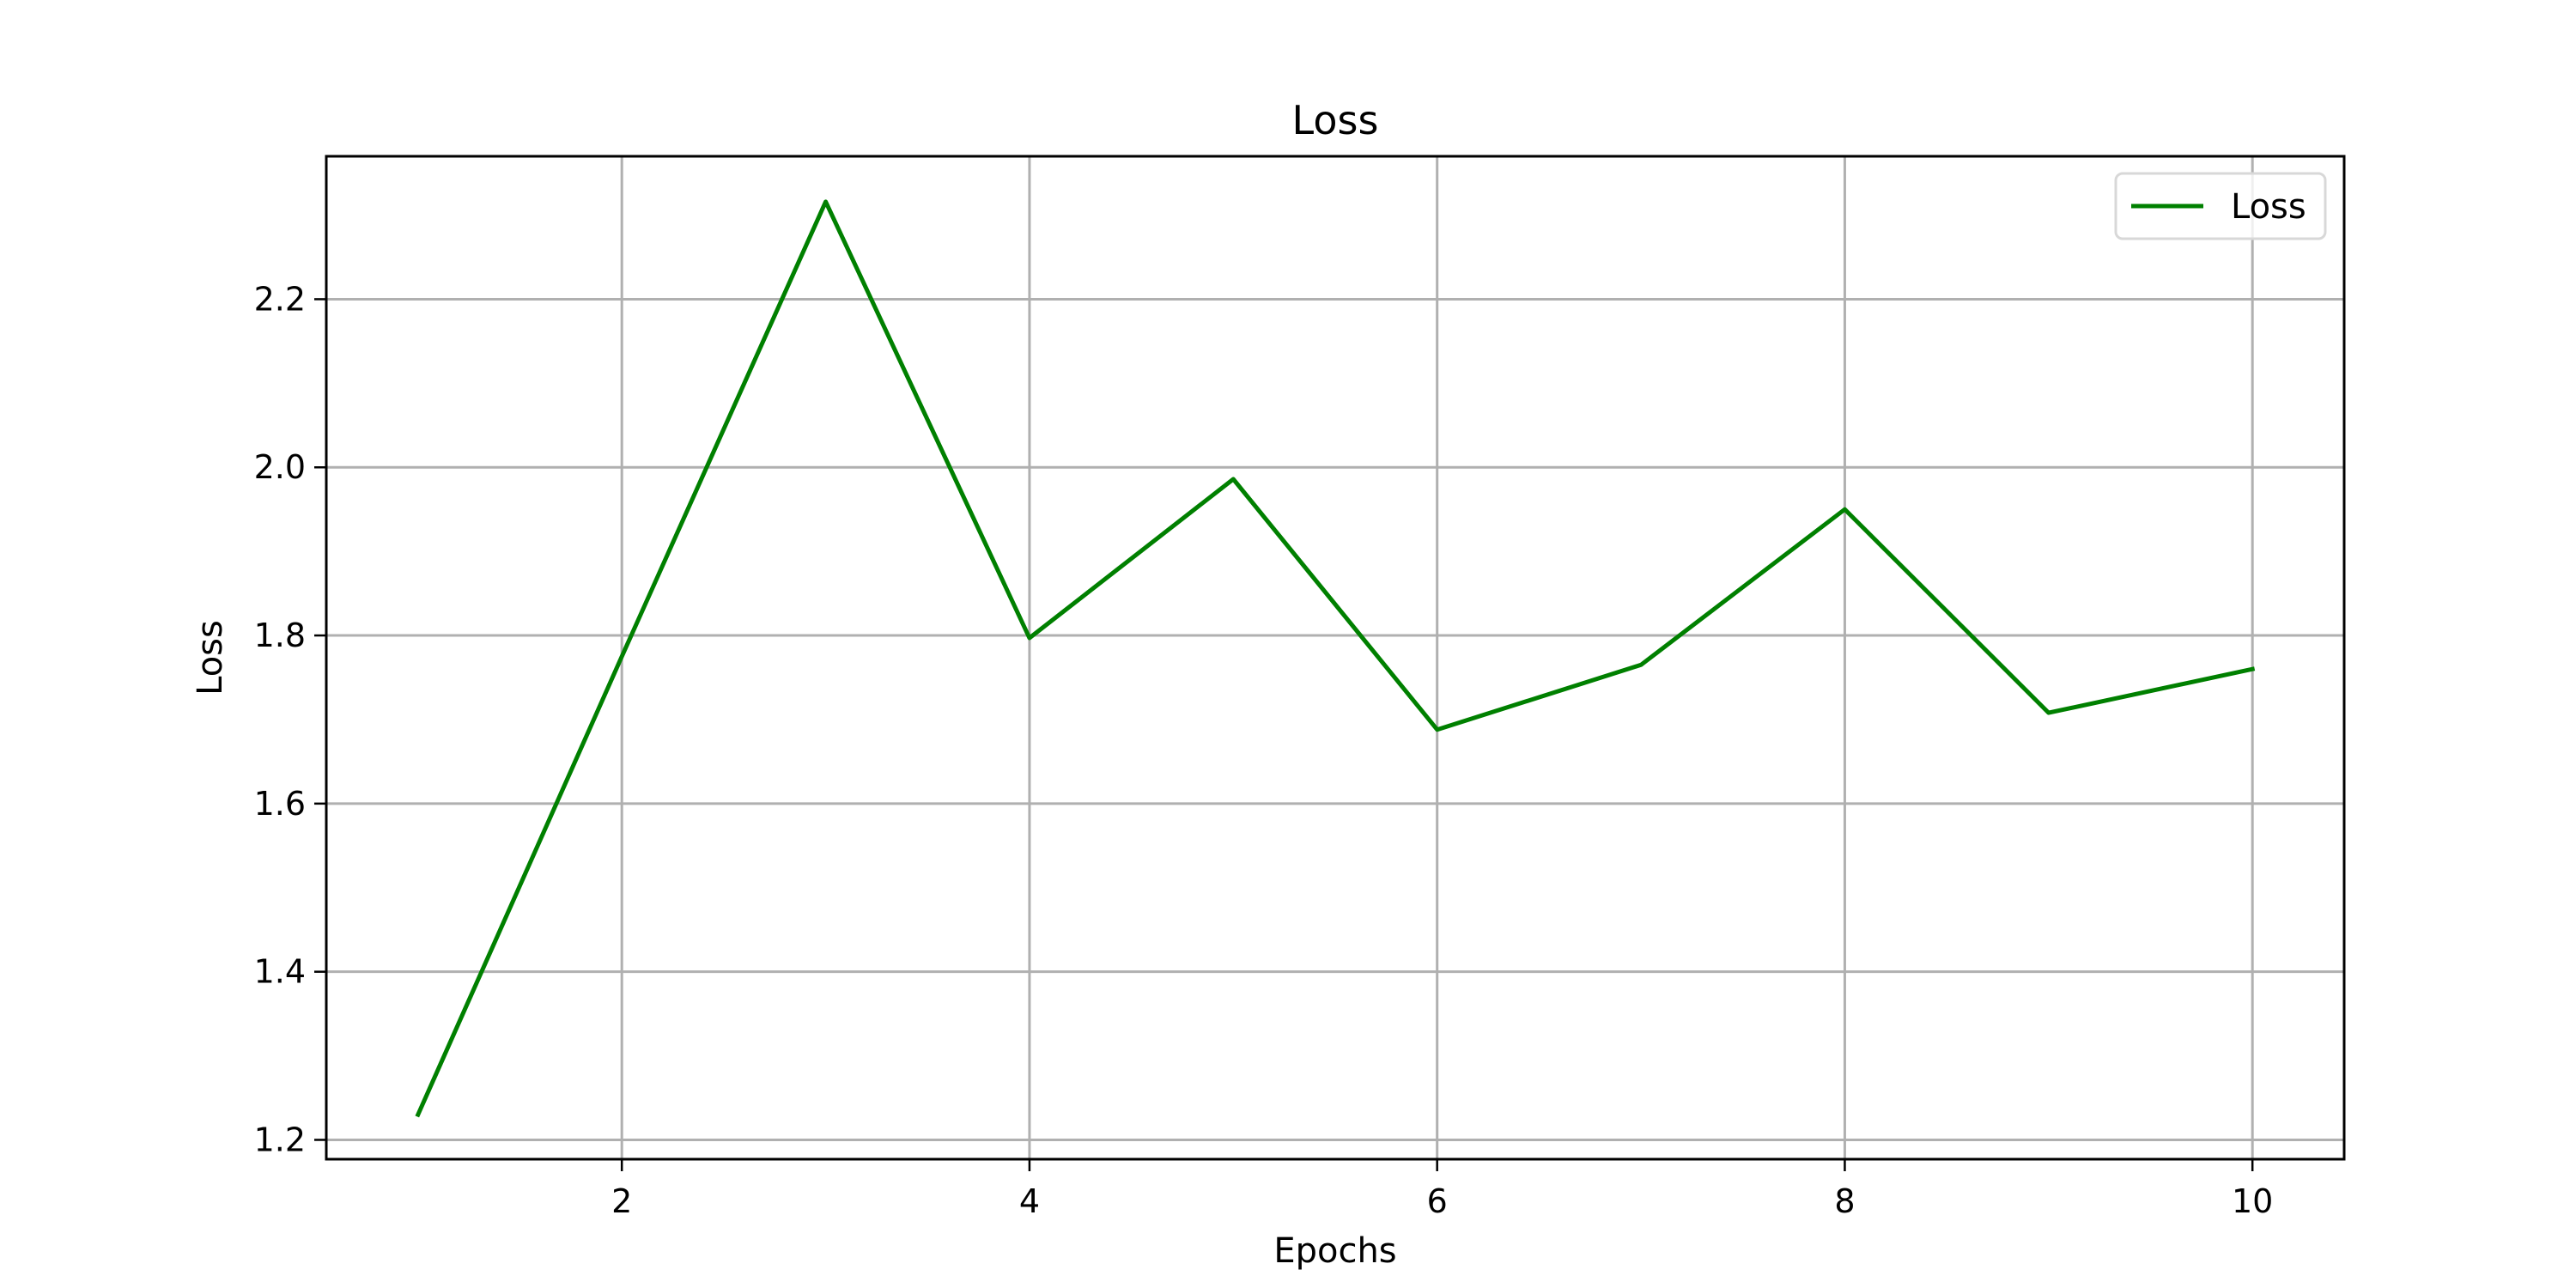 This screenshot has width=2576, height=1288. I want to click on y-axis-label: Loss, so click(210, 658).